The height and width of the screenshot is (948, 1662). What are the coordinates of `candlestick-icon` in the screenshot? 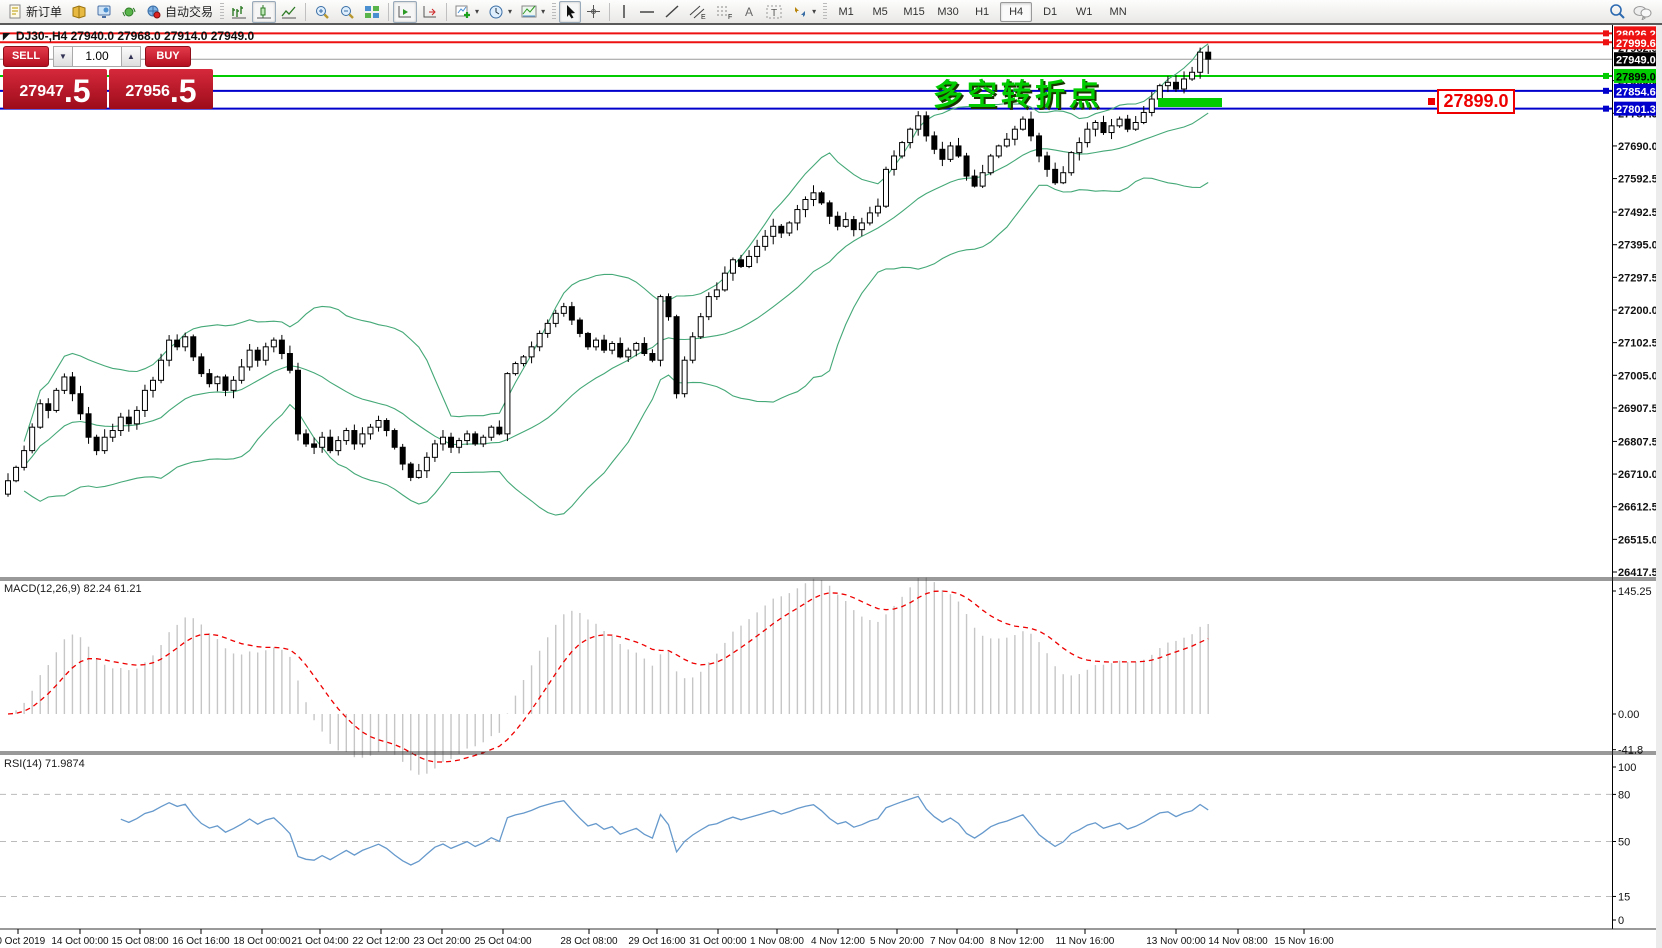 It's located at (264, 12).